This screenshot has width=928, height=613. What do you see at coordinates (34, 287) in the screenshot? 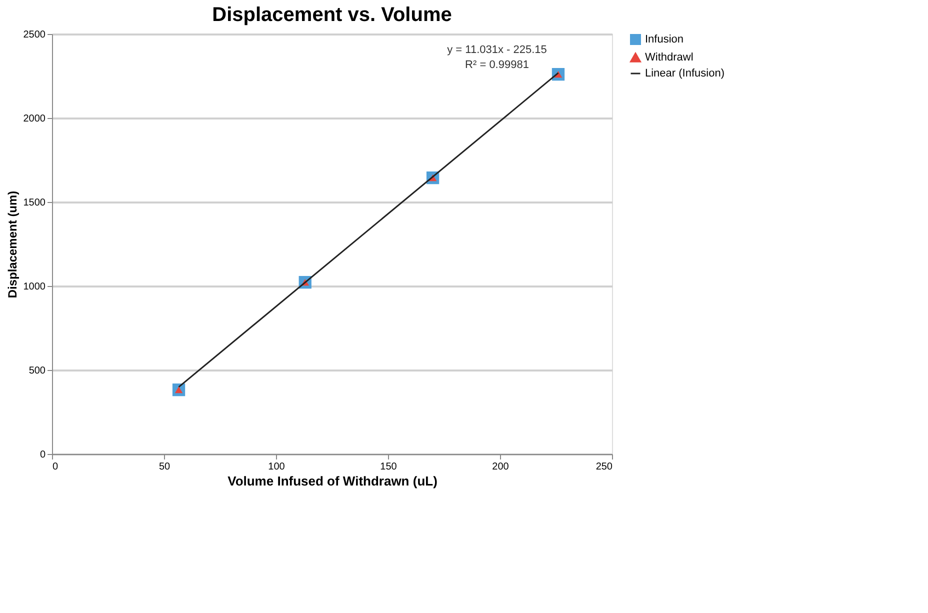
I see `y-tick-label: 1000` at bounding box center [34, 287].